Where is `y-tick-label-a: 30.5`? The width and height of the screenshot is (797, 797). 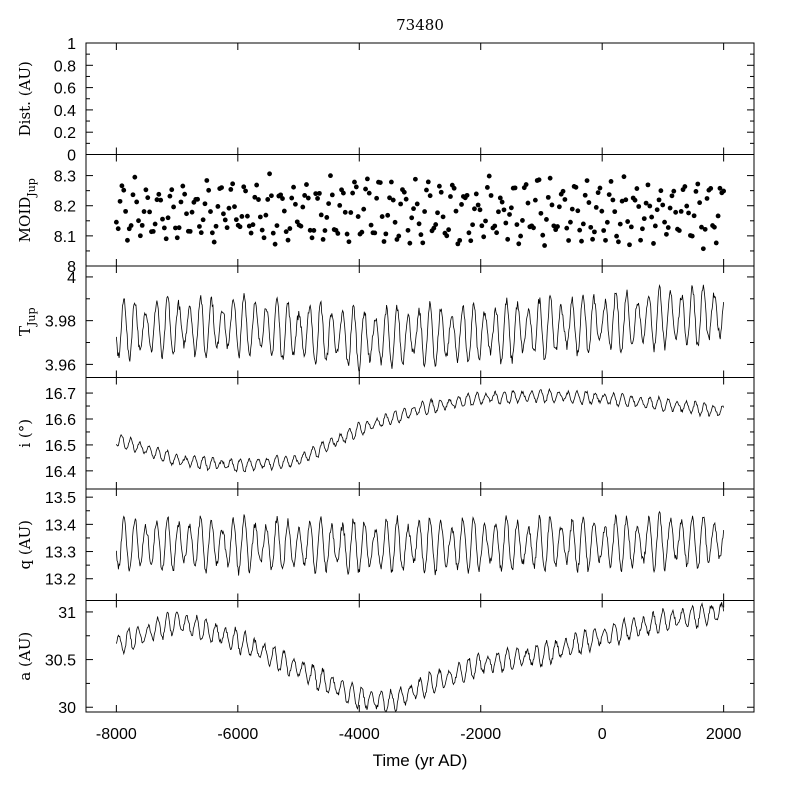 y-tick-label-a: 30.5 is located at coordinates (60, 661).